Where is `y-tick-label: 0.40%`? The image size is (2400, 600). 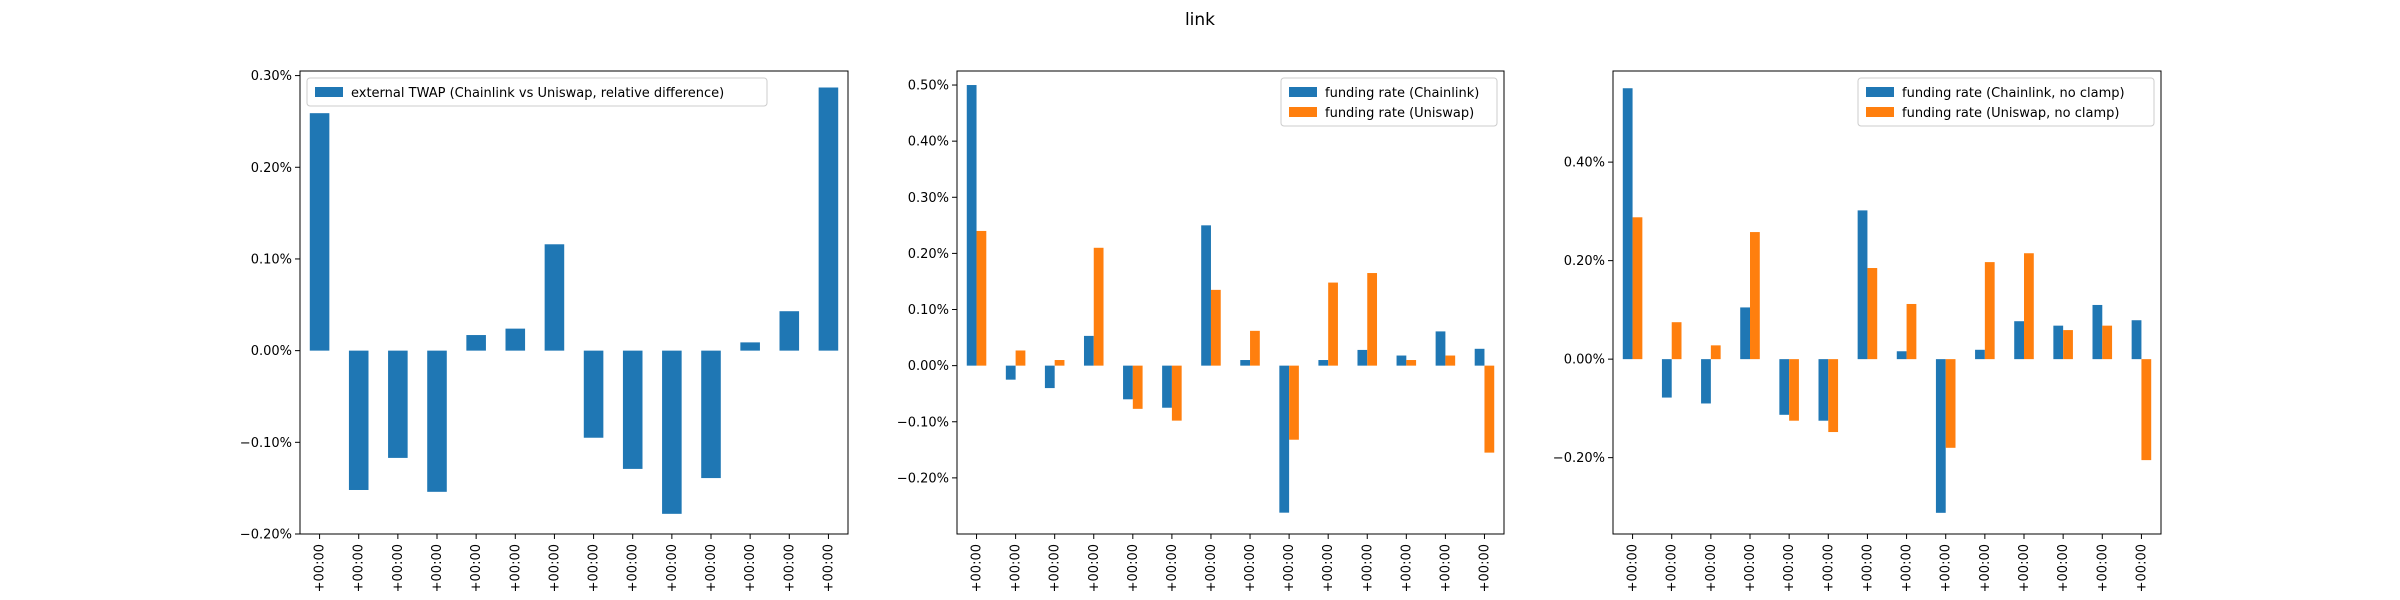 y-tick-label: 0.40% is located at coordinates (928, 142).